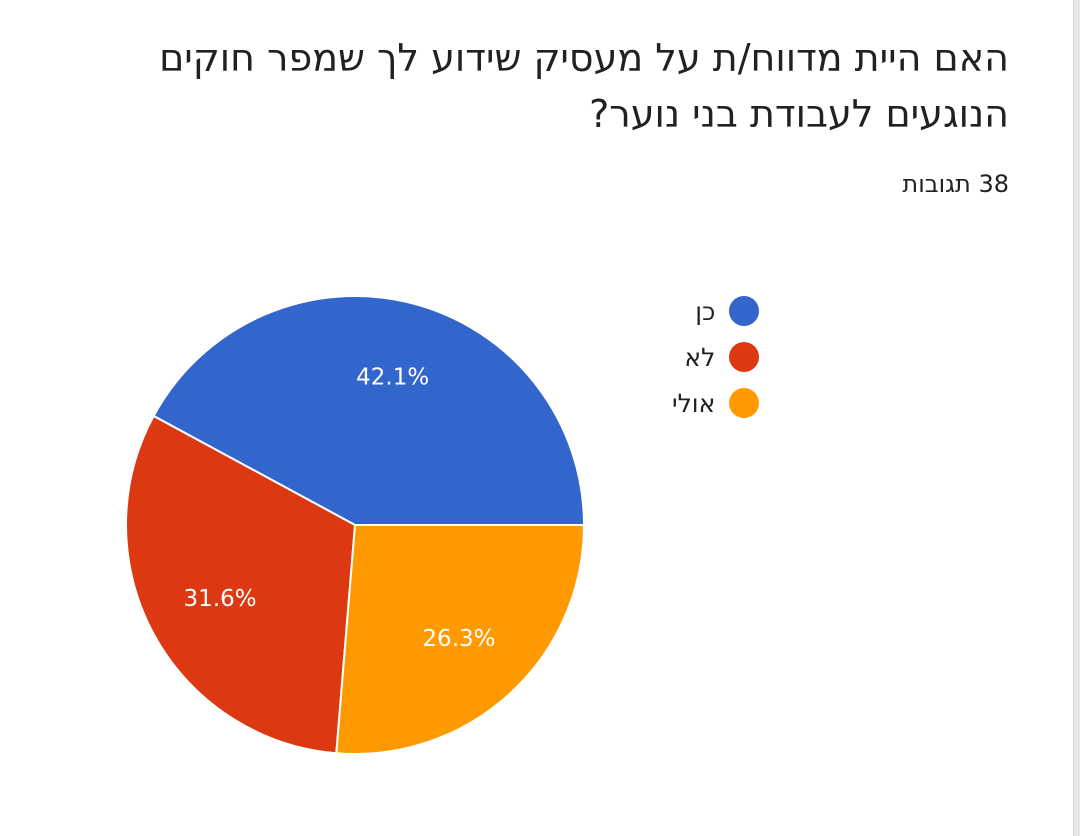 Image resolution: width=1080 pixels, height=836 pixels. I want to click on data-label-maybe: 26.3%, so click(458, 639).